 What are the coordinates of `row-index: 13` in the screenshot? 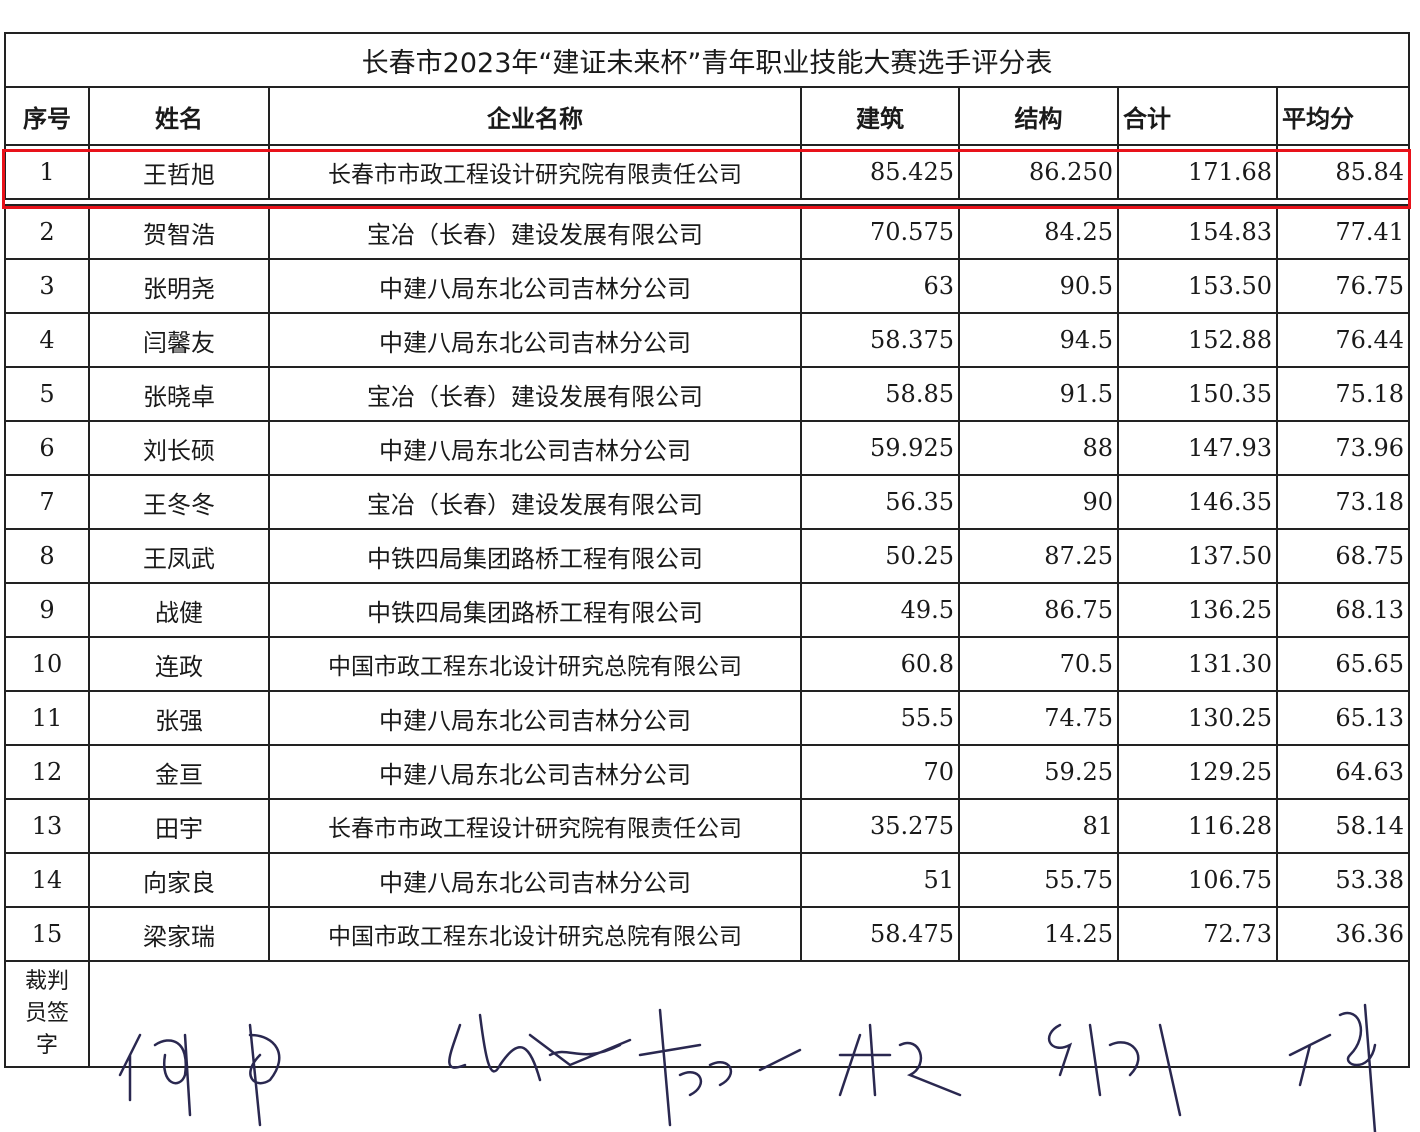 It's located at (47, 826).